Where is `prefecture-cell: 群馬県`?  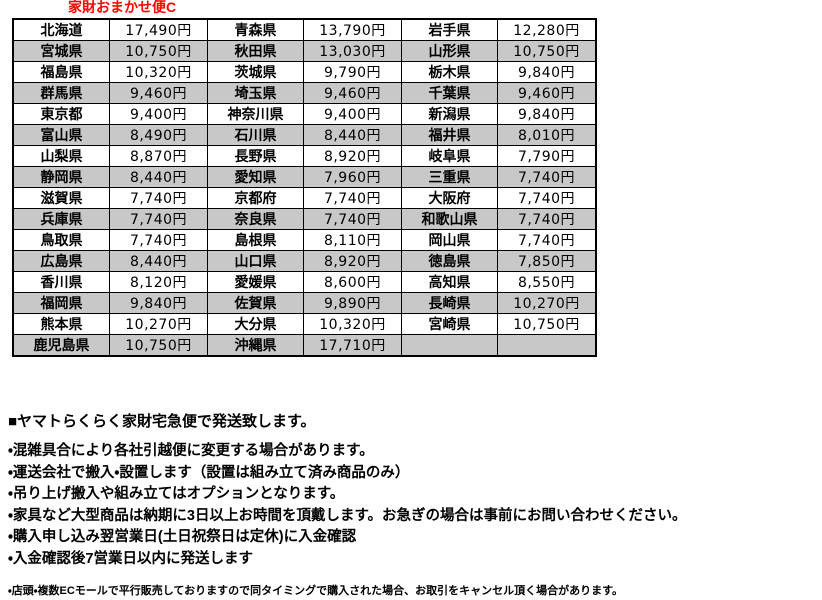
prefecture-cell: 群馬県 is located at coordinates (61, 93).